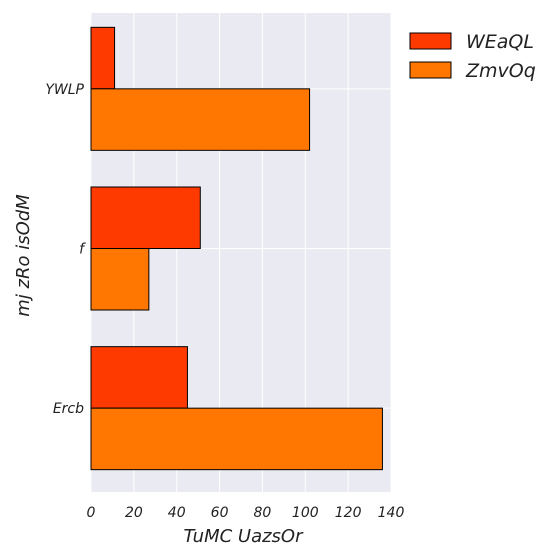 Image resolution: width=560 pixels, height=560 pixels. Describe the element at coordinates (246, 513) in the screenshot. I see `x-tick-labels: 0 20 40 60 80 100 120 140` at that location.